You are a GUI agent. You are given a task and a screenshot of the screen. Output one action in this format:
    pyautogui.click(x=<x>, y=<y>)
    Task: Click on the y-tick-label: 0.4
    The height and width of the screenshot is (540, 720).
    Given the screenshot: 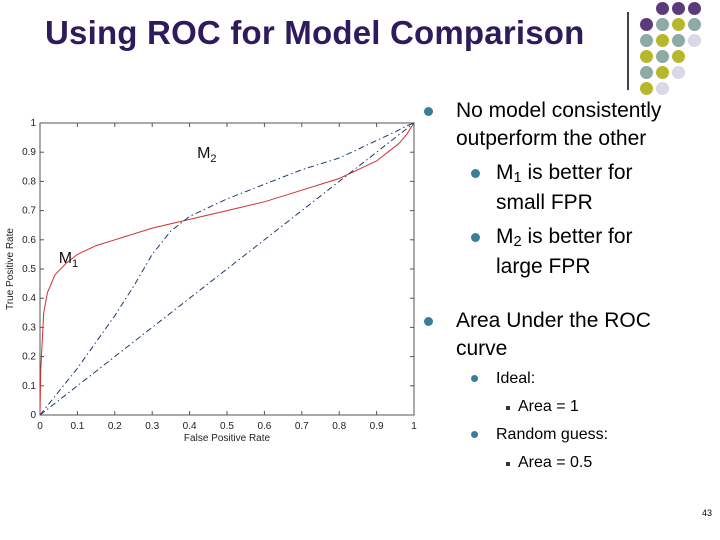 What is the action you would take?
    pyautogui.click(x=29, y=298)
    